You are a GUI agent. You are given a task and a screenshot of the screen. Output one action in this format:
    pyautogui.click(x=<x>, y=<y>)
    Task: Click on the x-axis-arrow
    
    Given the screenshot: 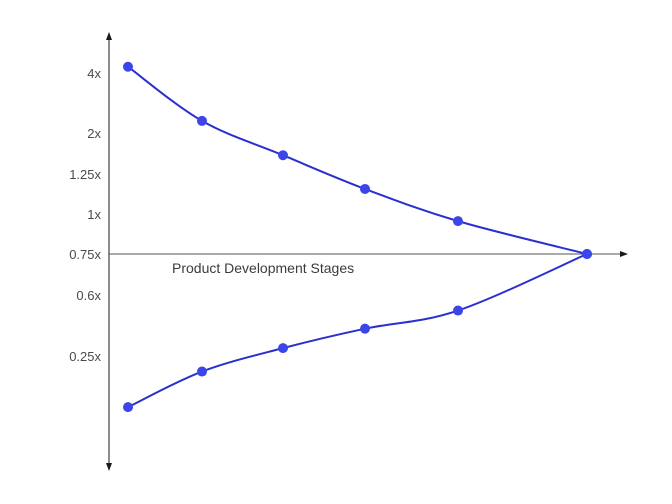 What is the action you would take?
    pyautogui.click(x=624, y=254)
    